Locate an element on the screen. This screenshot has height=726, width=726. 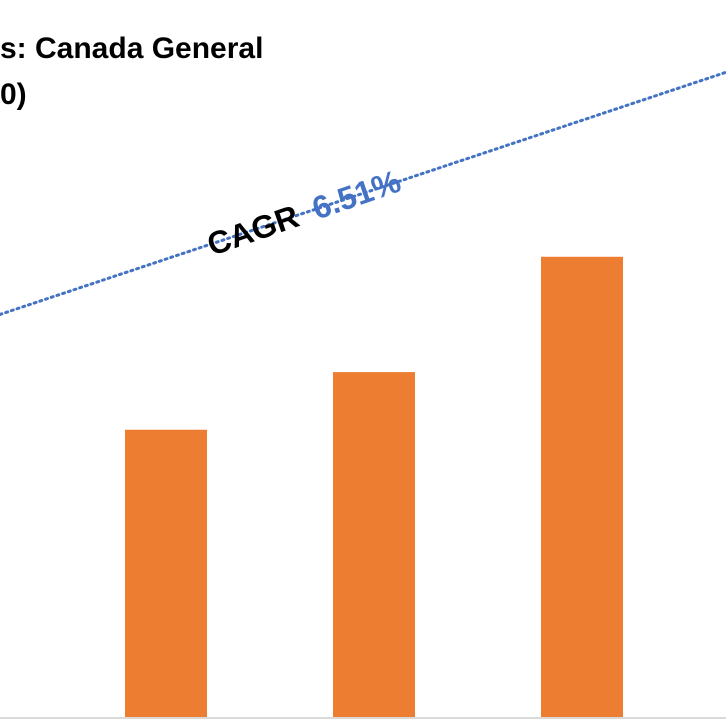
chart-title: s: Canada General 0) is located at coordinates (131, 71).